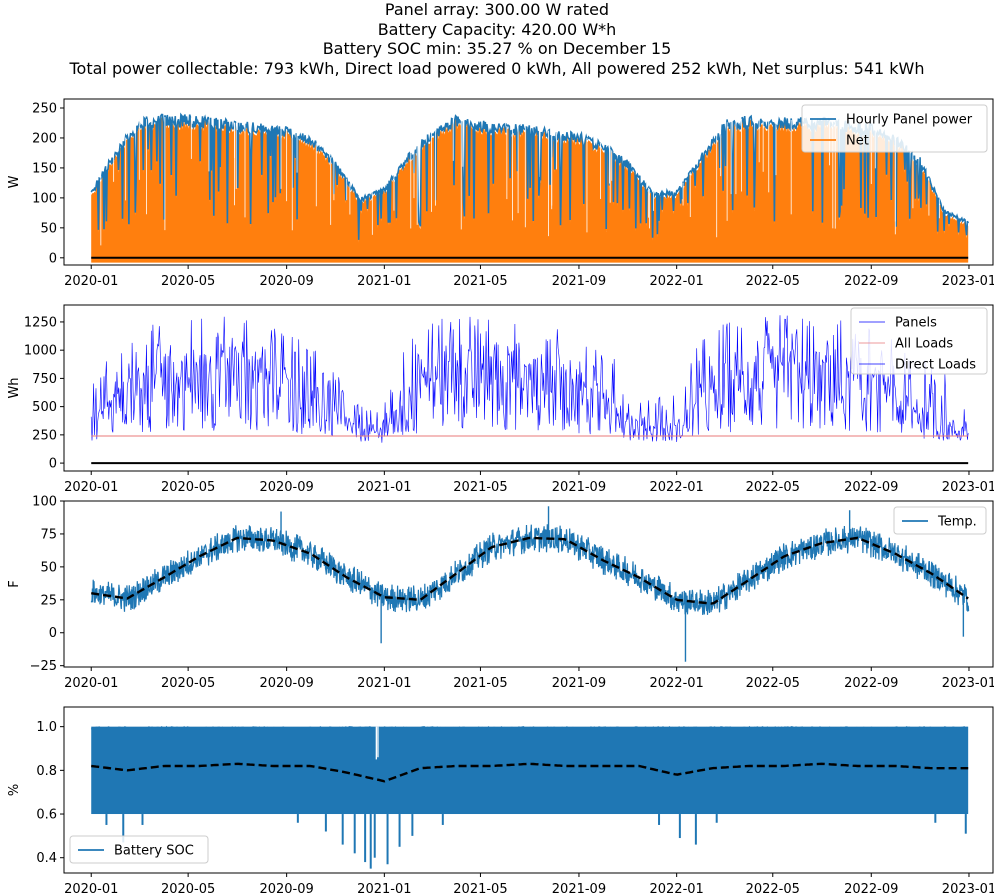  I want to click on y-tick-label: 0.4, so click(46, 858).